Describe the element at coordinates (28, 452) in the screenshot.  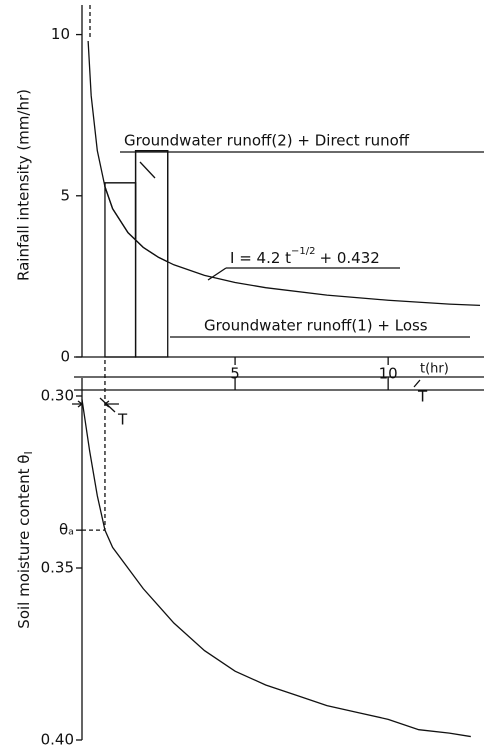
I see `y-axis-title-sub: I` at that location.